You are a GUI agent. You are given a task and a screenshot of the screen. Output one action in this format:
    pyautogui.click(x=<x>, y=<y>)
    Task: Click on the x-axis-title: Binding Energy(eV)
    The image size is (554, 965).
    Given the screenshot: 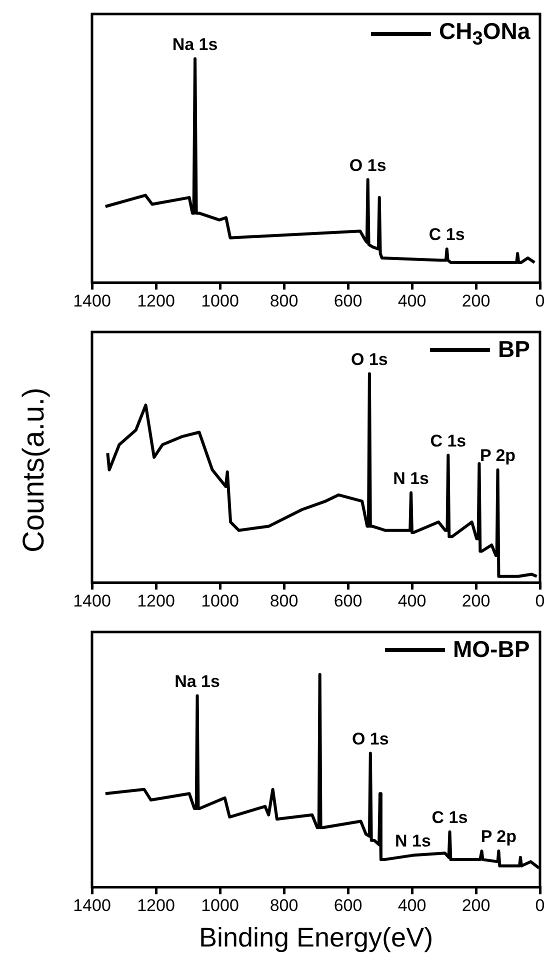 What is the action you would take?
    pyautogui.click(x=316, y=937)
    